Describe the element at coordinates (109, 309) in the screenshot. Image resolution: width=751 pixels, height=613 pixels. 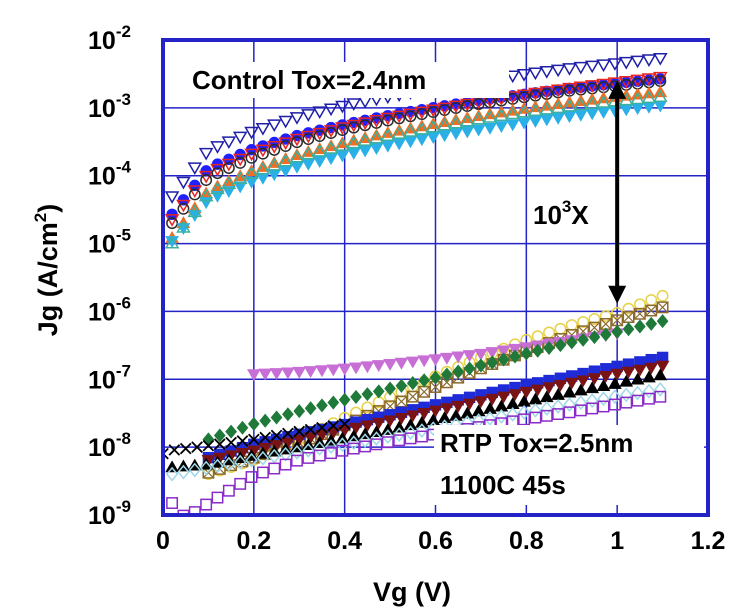
I see `y-tick-label: 10⁻⁶` at that location.